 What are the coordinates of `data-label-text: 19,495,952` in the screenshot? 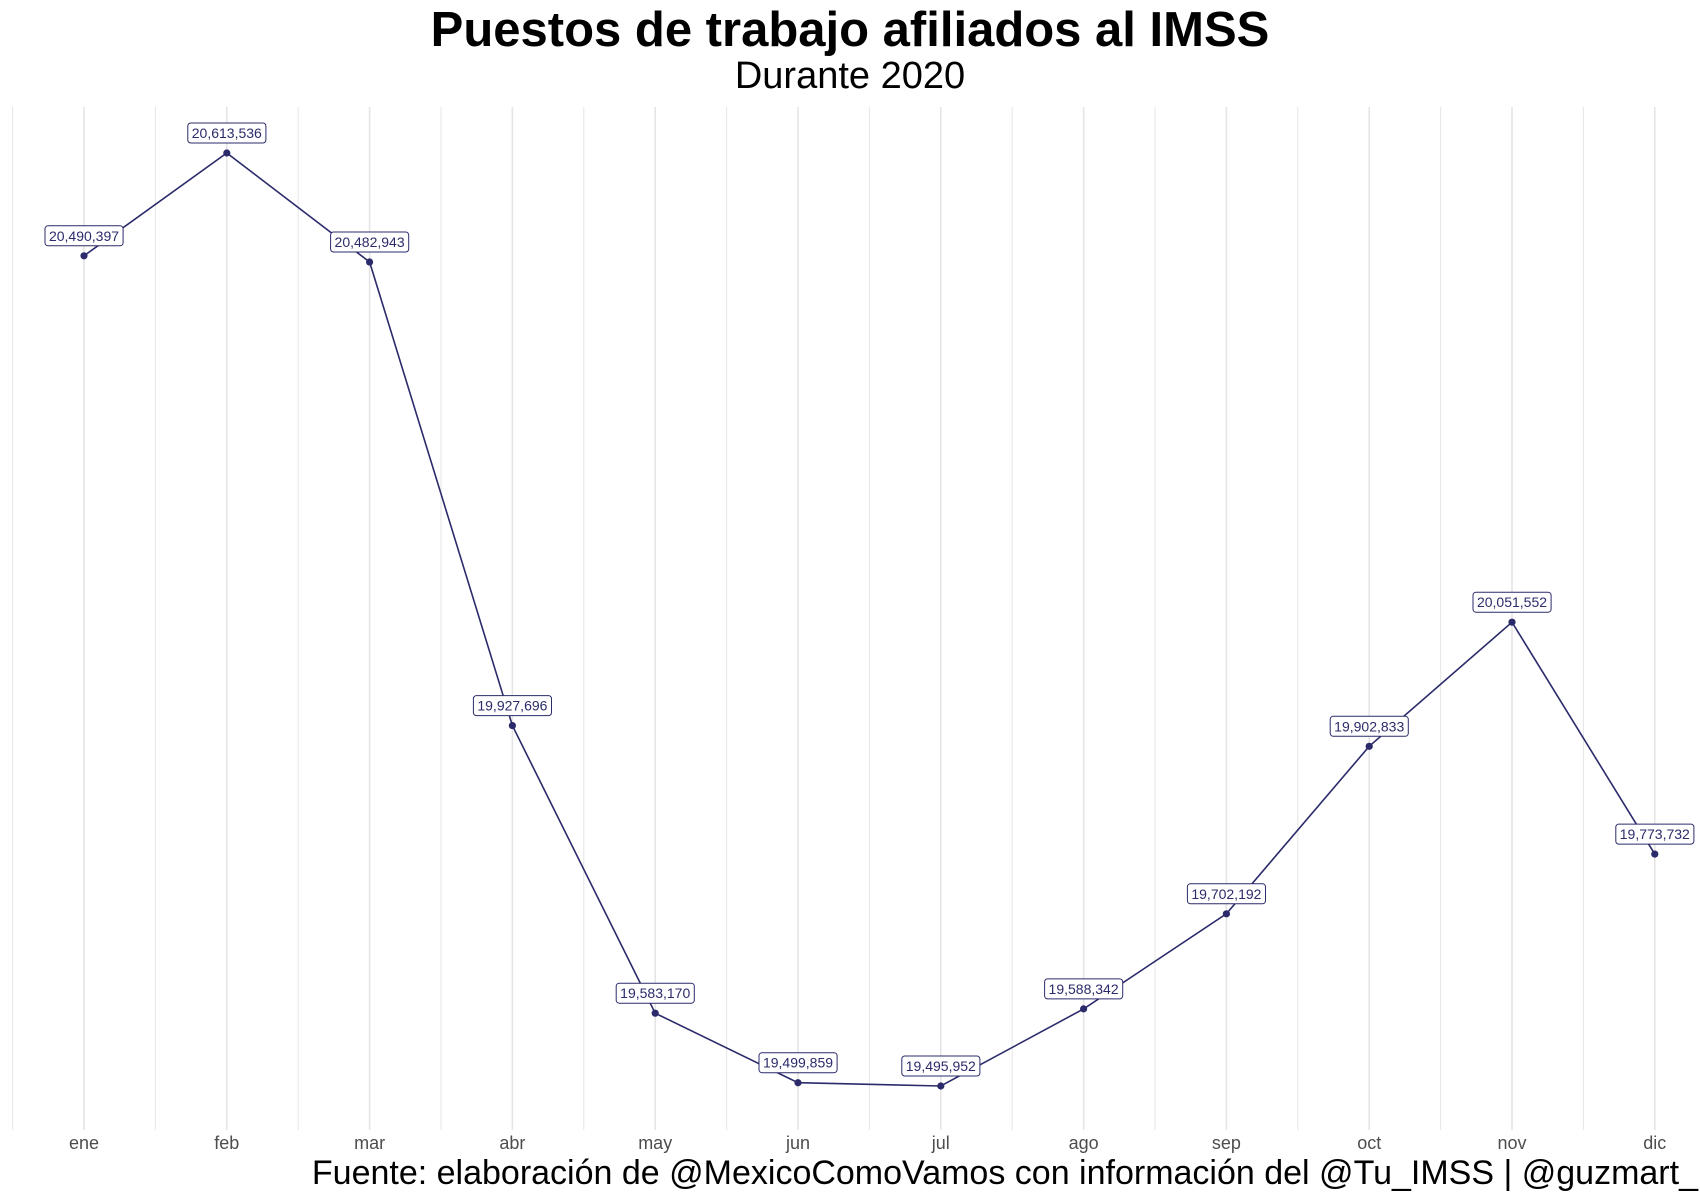 It's located at (941, 1066).